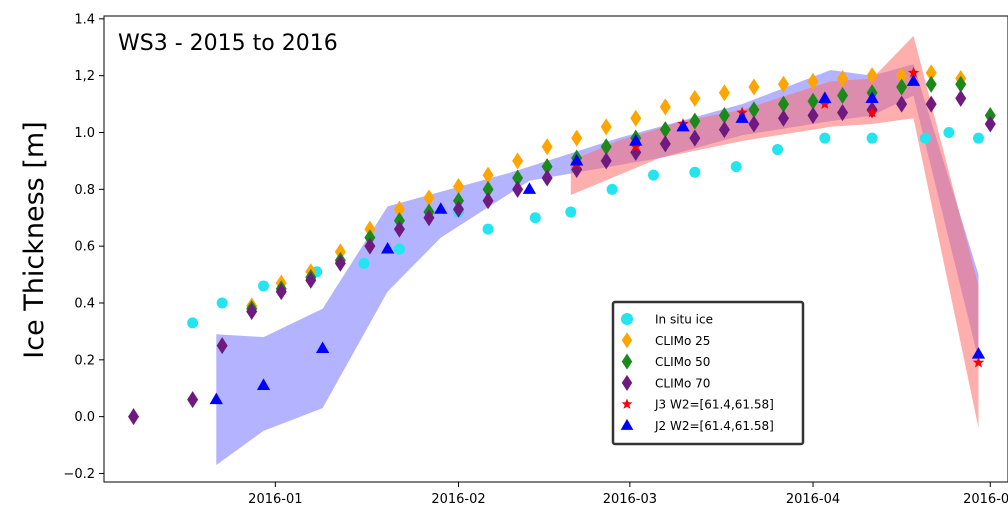  Describe the element at coordinates (275, 499) in the screenshot. I see `x-tick-label: 2016-01` at that location.